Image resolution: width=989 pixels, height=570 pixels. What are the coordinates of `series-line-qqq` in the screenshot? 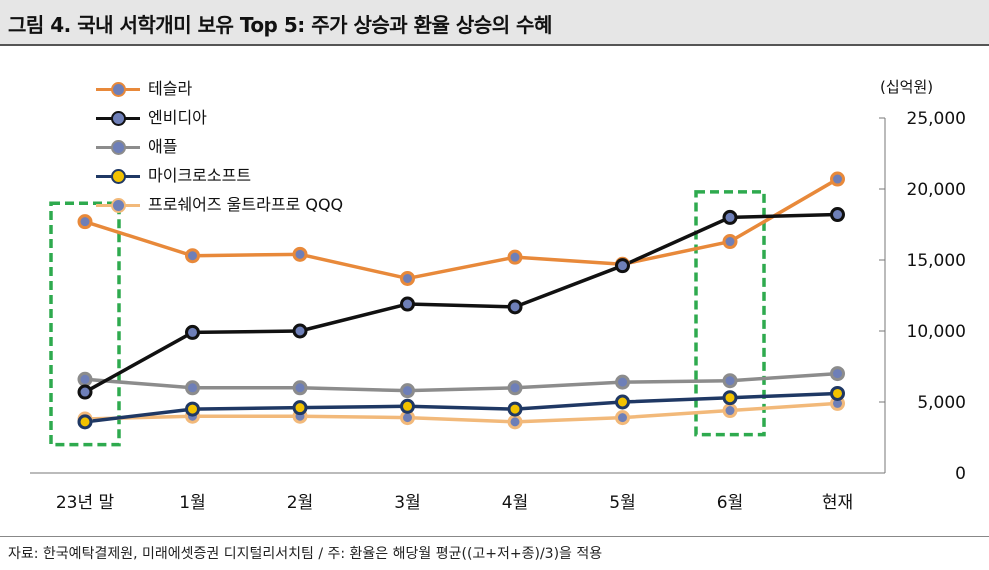 It's located at (461, 412).